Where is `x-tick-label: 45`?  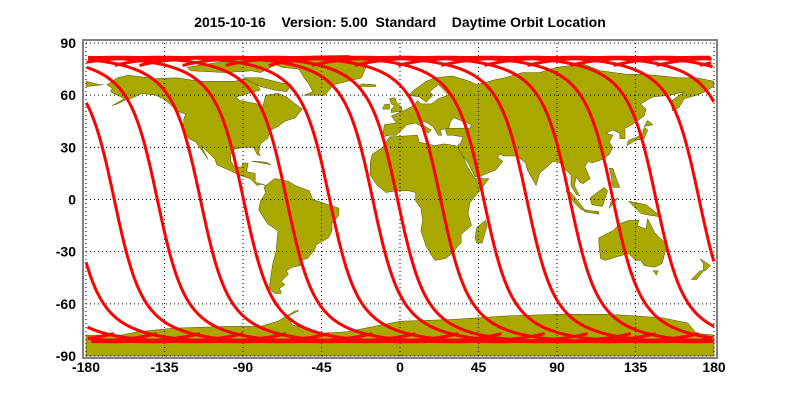 x-tick-label: 45 is located at coordinates (479, 367).